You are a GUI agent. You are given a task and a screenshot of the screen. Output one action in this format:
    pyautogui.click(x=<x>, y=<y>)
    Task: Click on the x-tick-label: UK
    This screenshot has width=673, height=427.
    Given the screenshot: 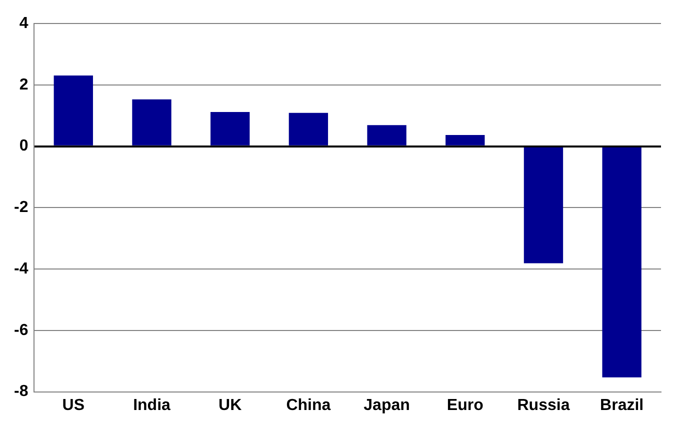 What is the action you would take?
    pyautogui.click(x=230, y=405)
    